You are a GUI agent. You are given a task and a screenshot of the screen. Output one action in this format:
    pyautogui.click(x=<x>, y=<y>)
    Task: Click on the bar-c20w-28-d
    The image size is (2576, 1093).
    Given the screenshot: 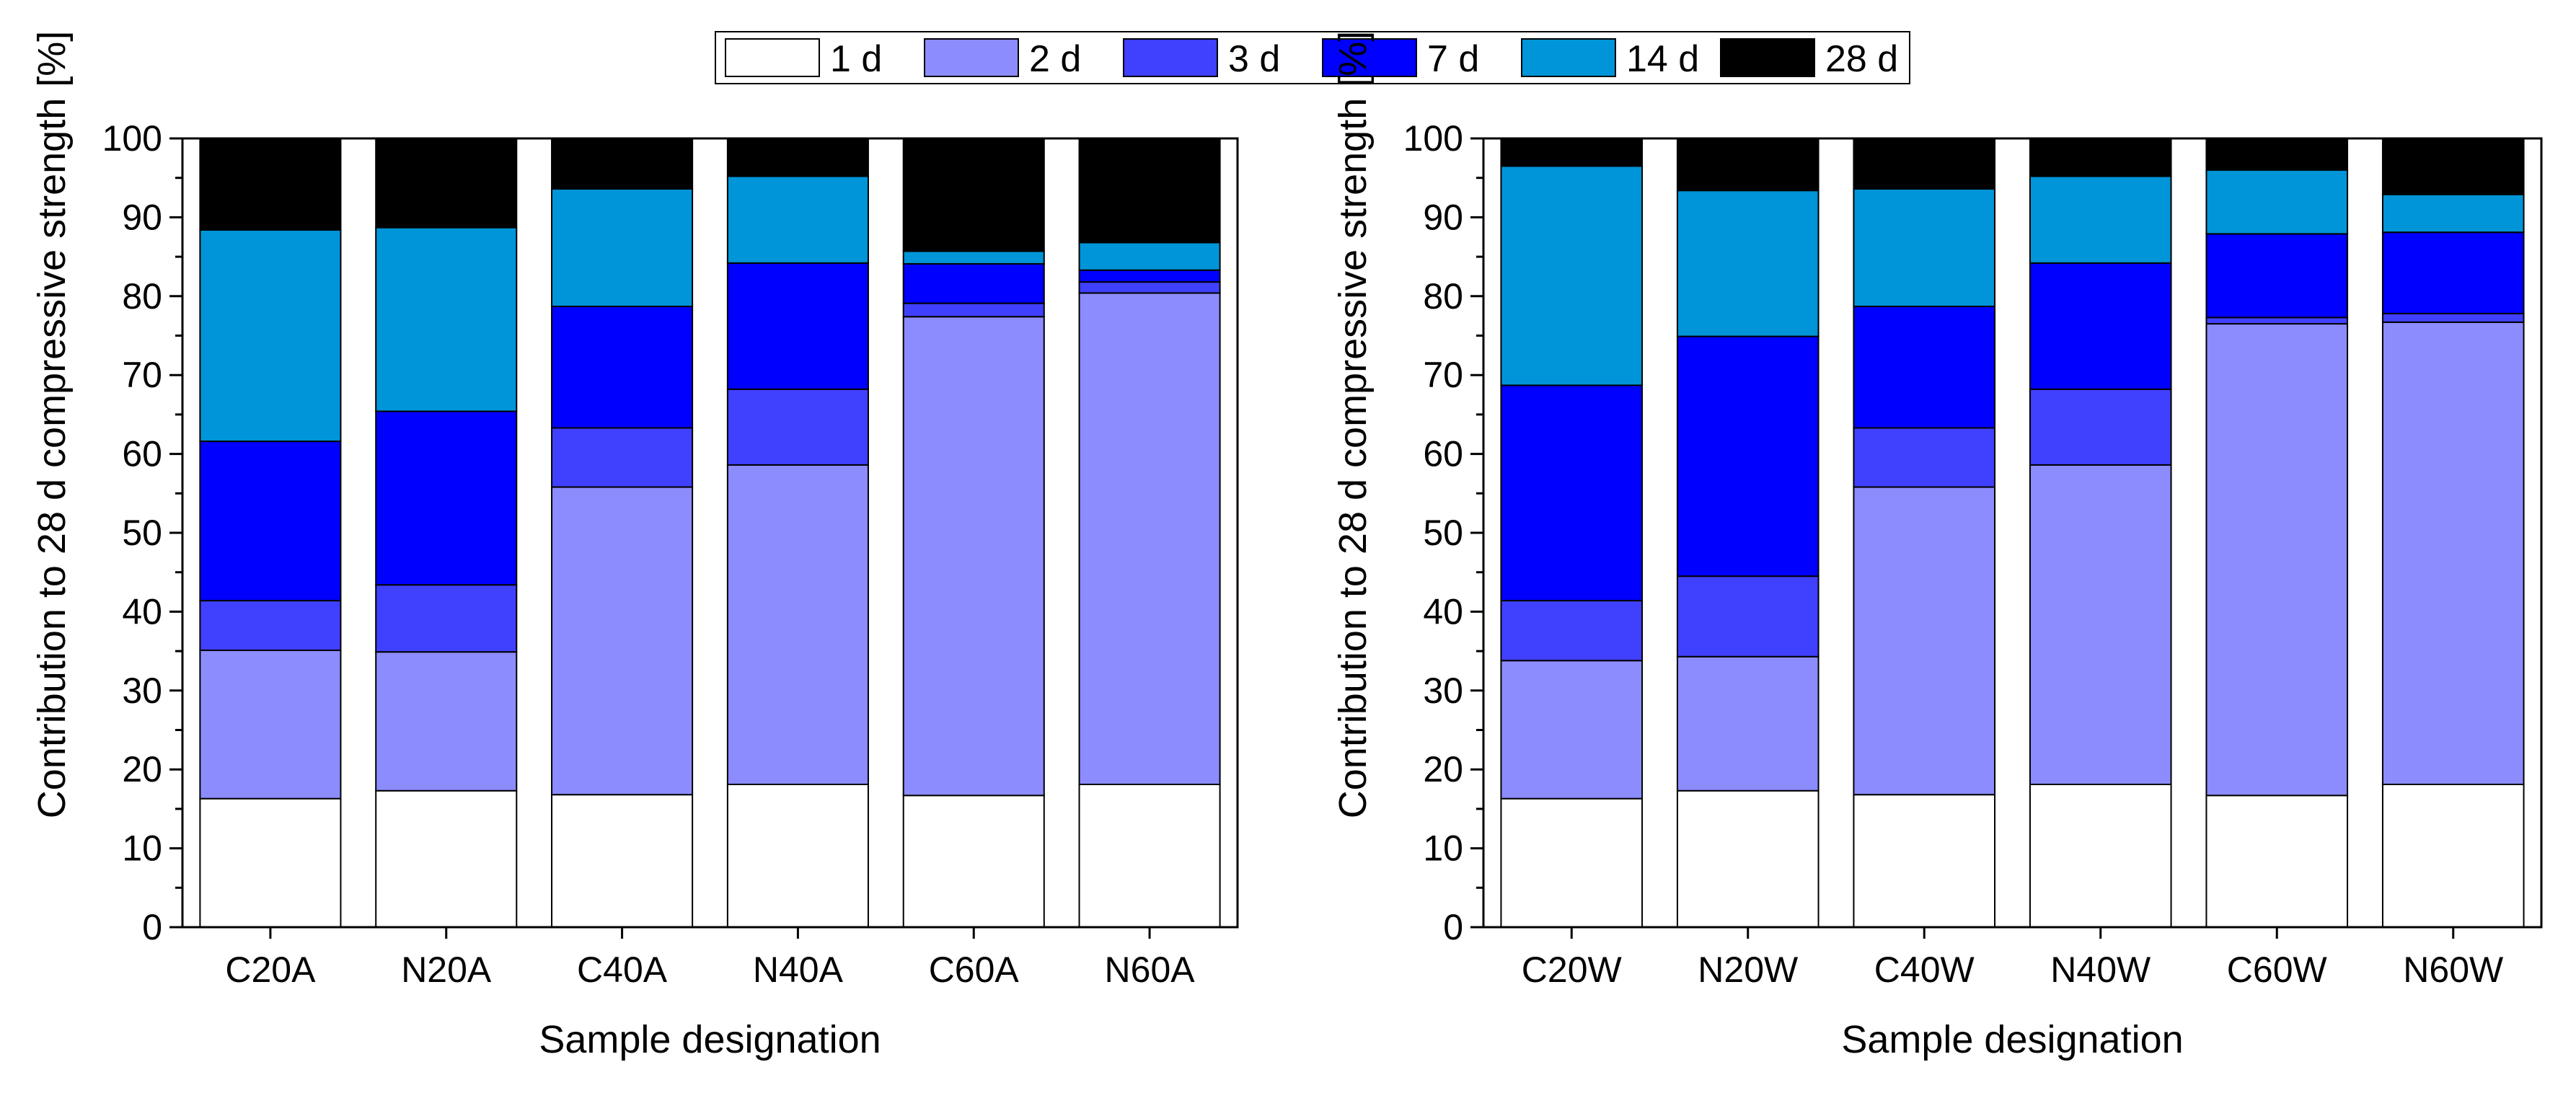 What is the action you would take?
    pyautogui.click(x=1572, y=152)
    